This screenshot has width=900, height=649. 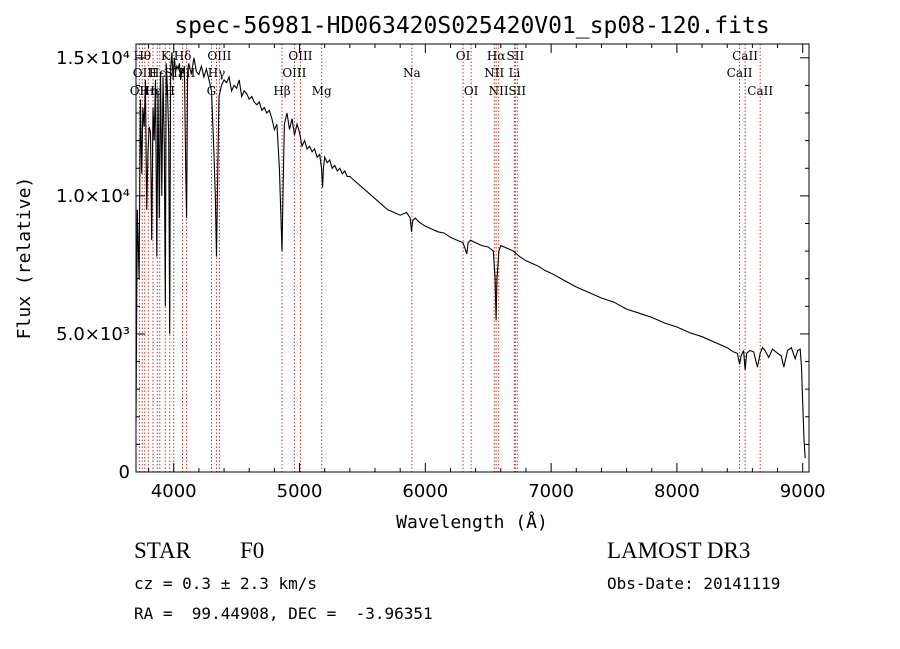 What do you see at coordinates (93, 58) in the screenshot?
I see `y-tick-label: 1.5×10⁴` at bounding box center [93, 58].